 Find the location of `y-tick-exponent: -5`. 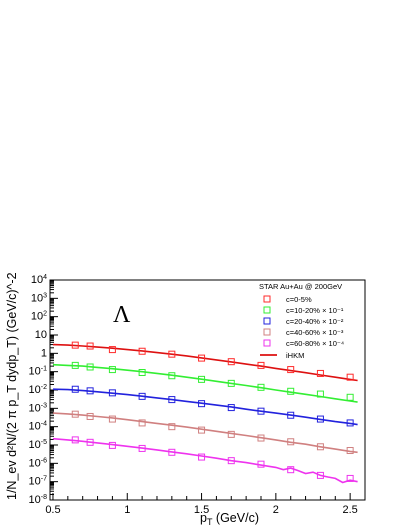

y-tick-exponent: -5 is located at coordinates (44, 442).